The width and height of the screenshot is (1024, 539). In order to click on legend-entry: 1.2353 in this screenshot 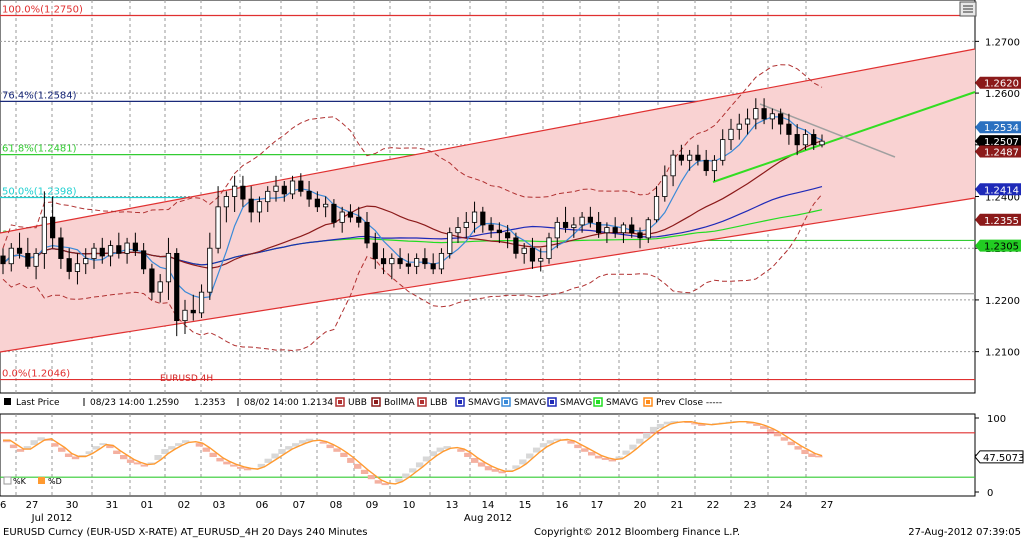, I will do `click(210, 403)`.